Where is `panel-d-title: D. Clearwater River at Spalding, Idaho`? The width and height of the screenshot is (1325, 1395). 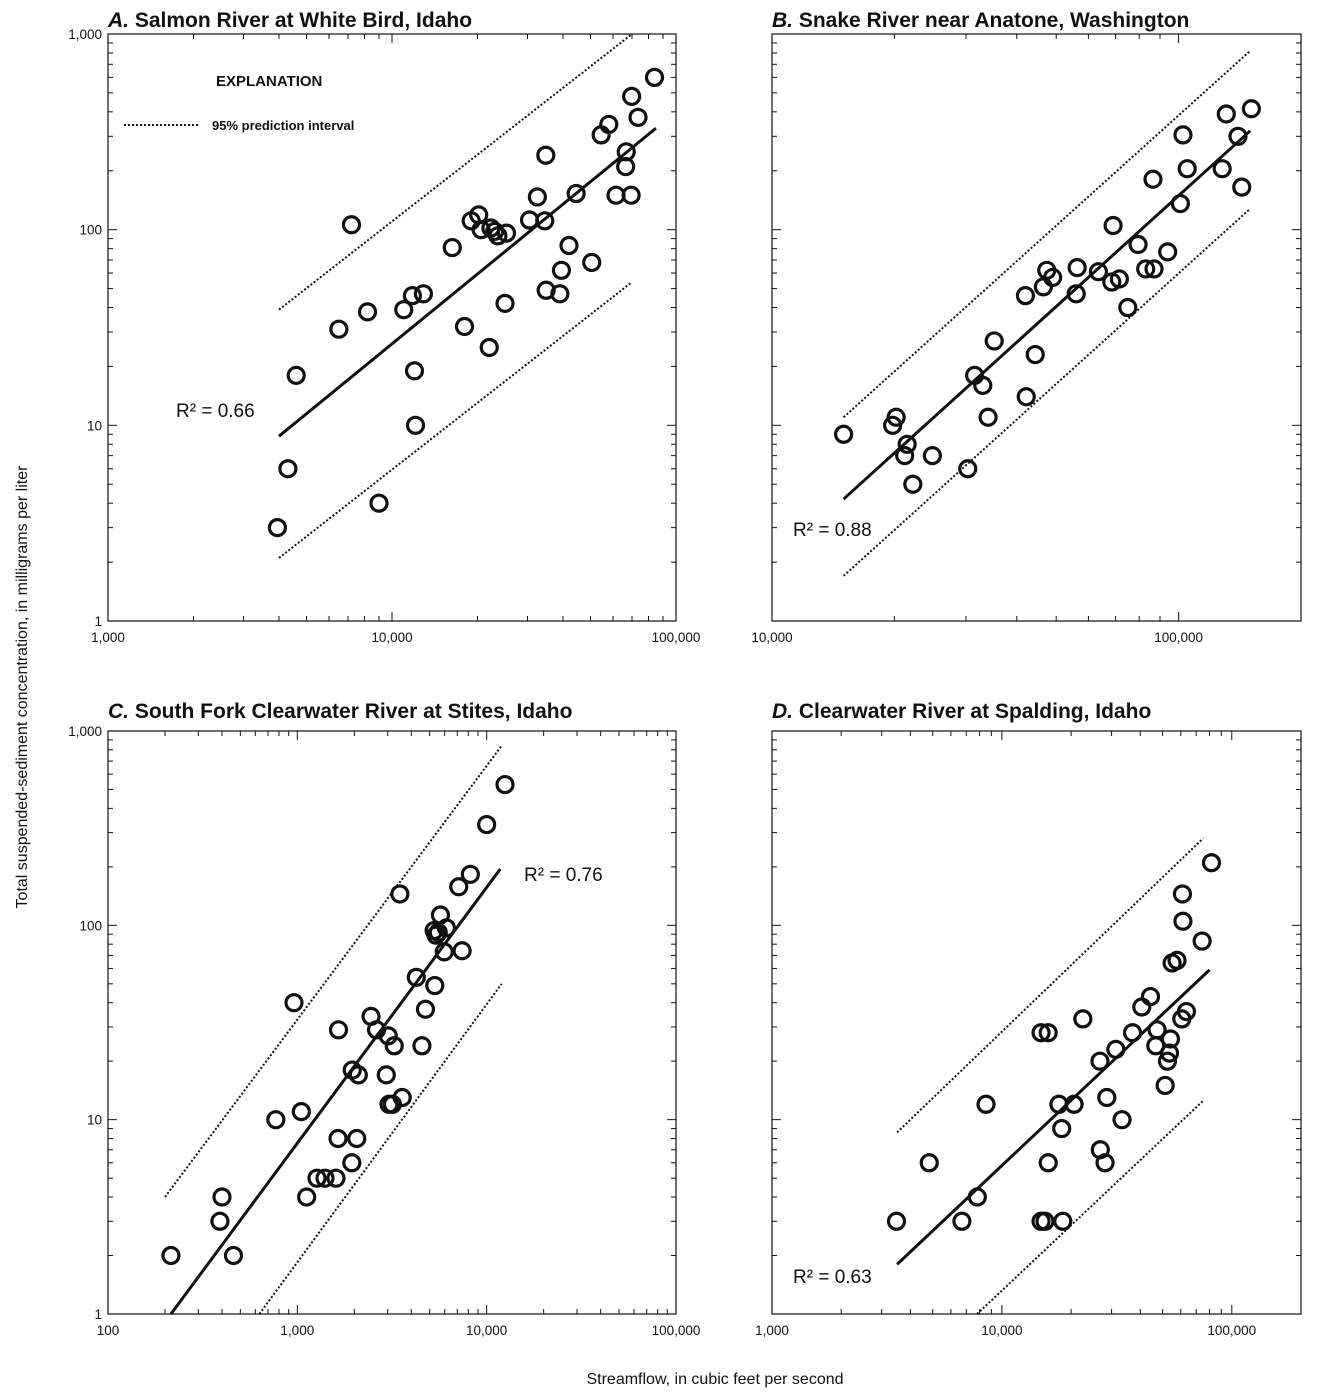 panel-d-title: D. Clearwater River at Spalding, Idaho is located at coordinates (961, 711).